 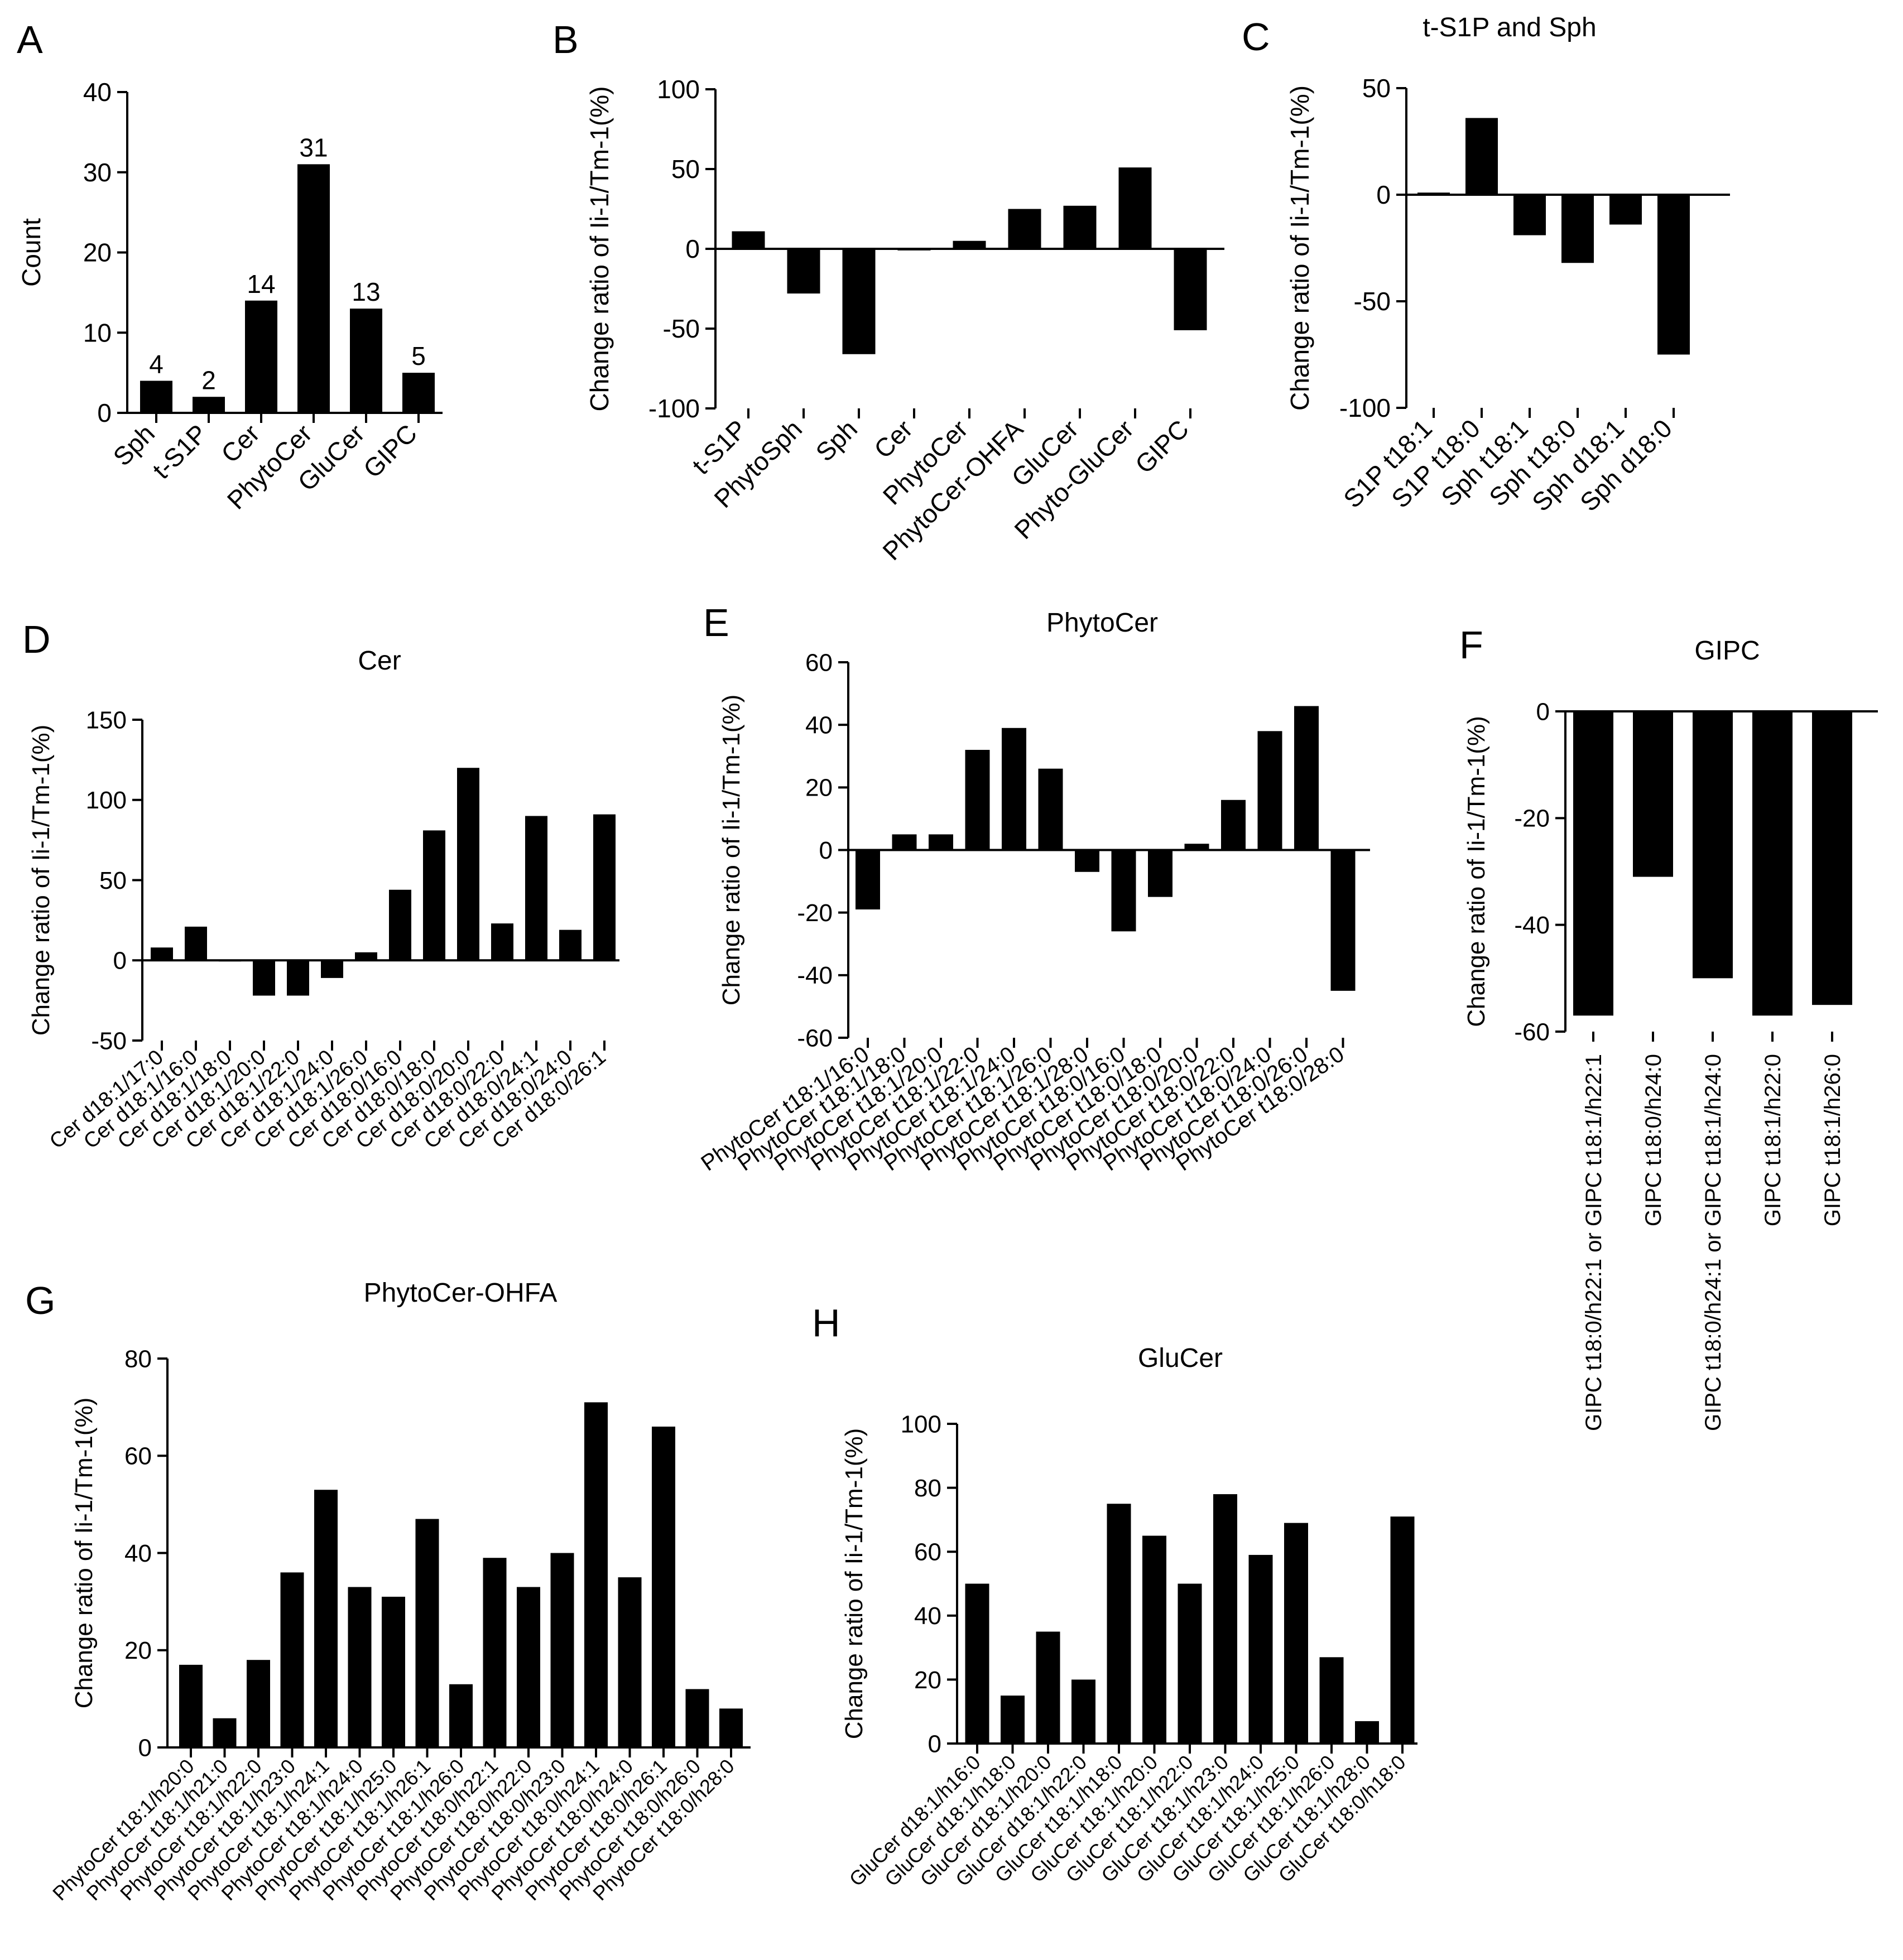 I want to click on chart-title: PhytoCer-OHFA, so click(x=461, y=1293).